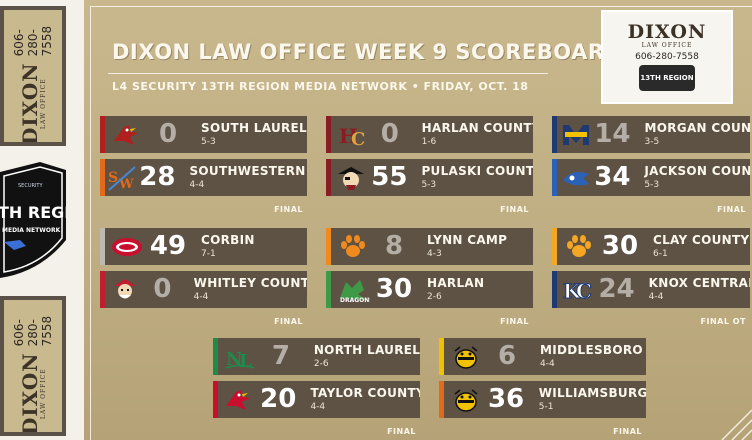  Describe the element at coordinates (572, 291) in the screenshot. I see `svg-text: K` at that location.